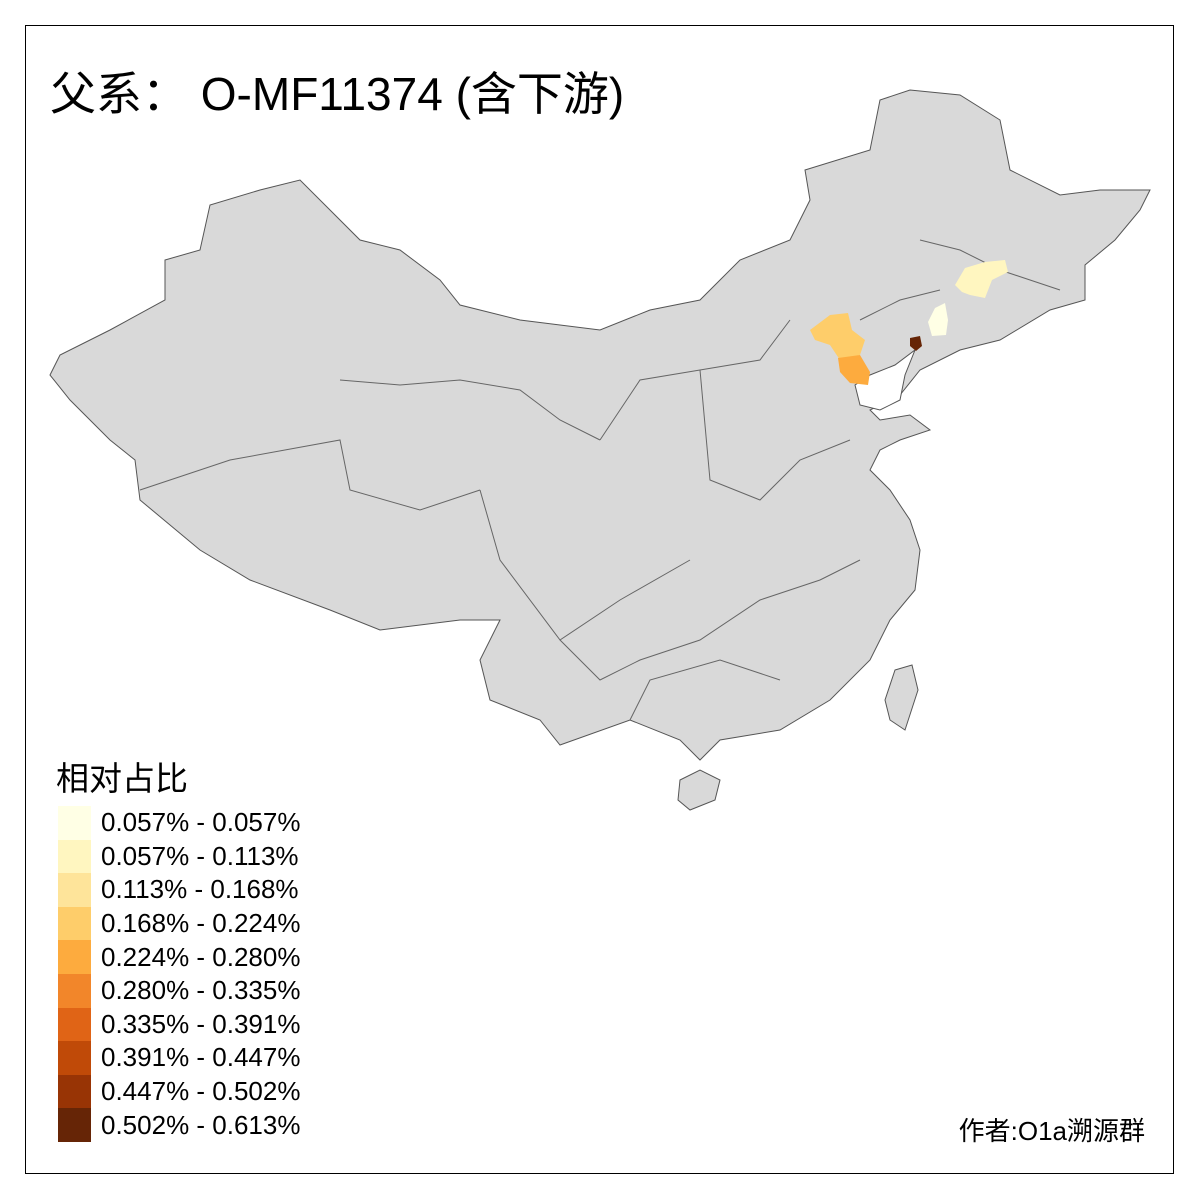 Image resolution: width=1200 pixels, height=1200 pixels. I want to click on legend-label: 0.280% - 0.335%, so click(201, 990).